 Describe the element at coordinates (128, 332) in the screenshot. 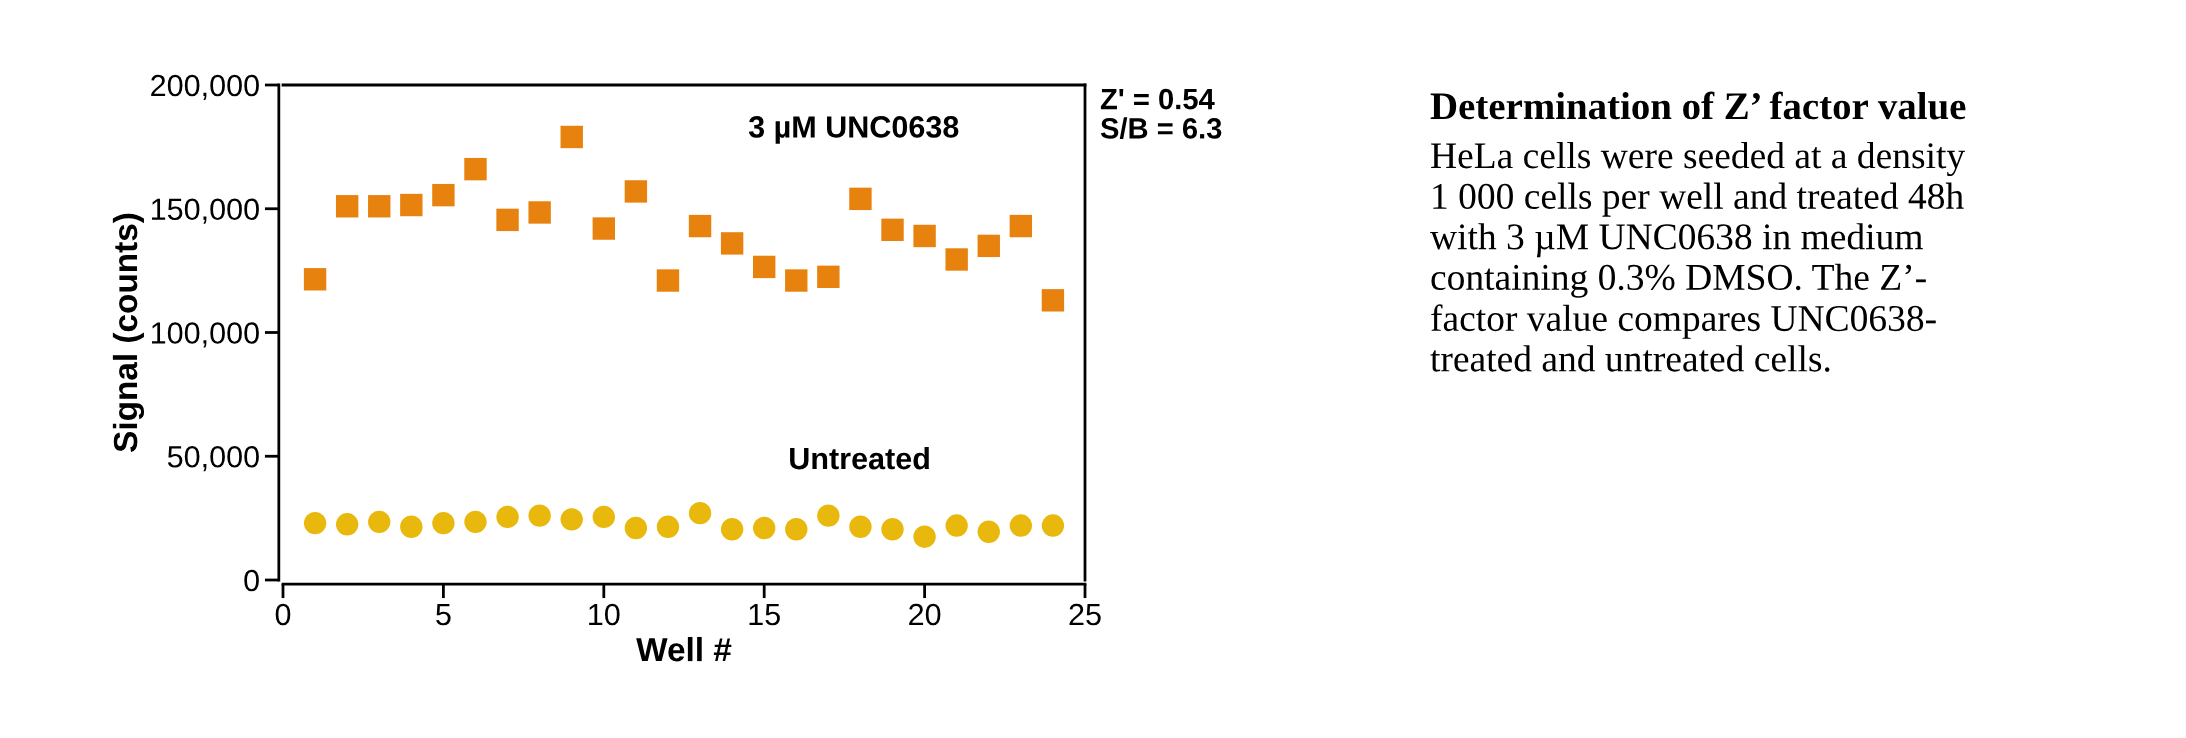

I see `y-axis-title: Signal (counts)` at that location.